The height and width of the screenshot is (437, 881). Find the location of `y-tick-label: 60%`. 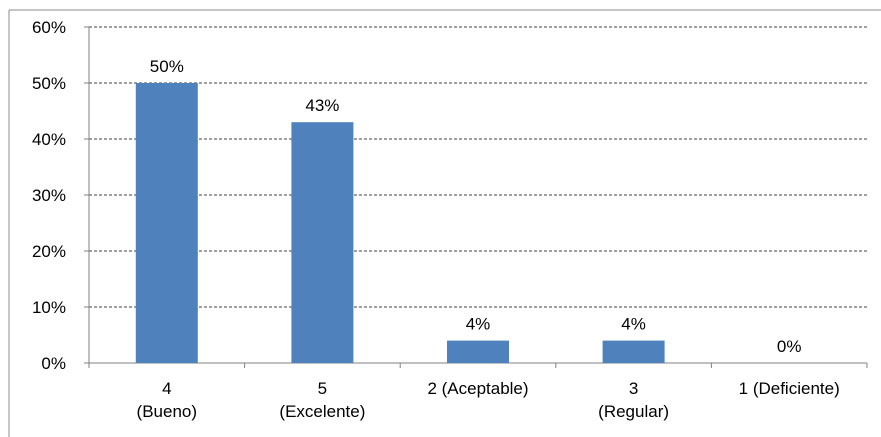

y-tick-label: 60% is located at coordinates (49, 27).